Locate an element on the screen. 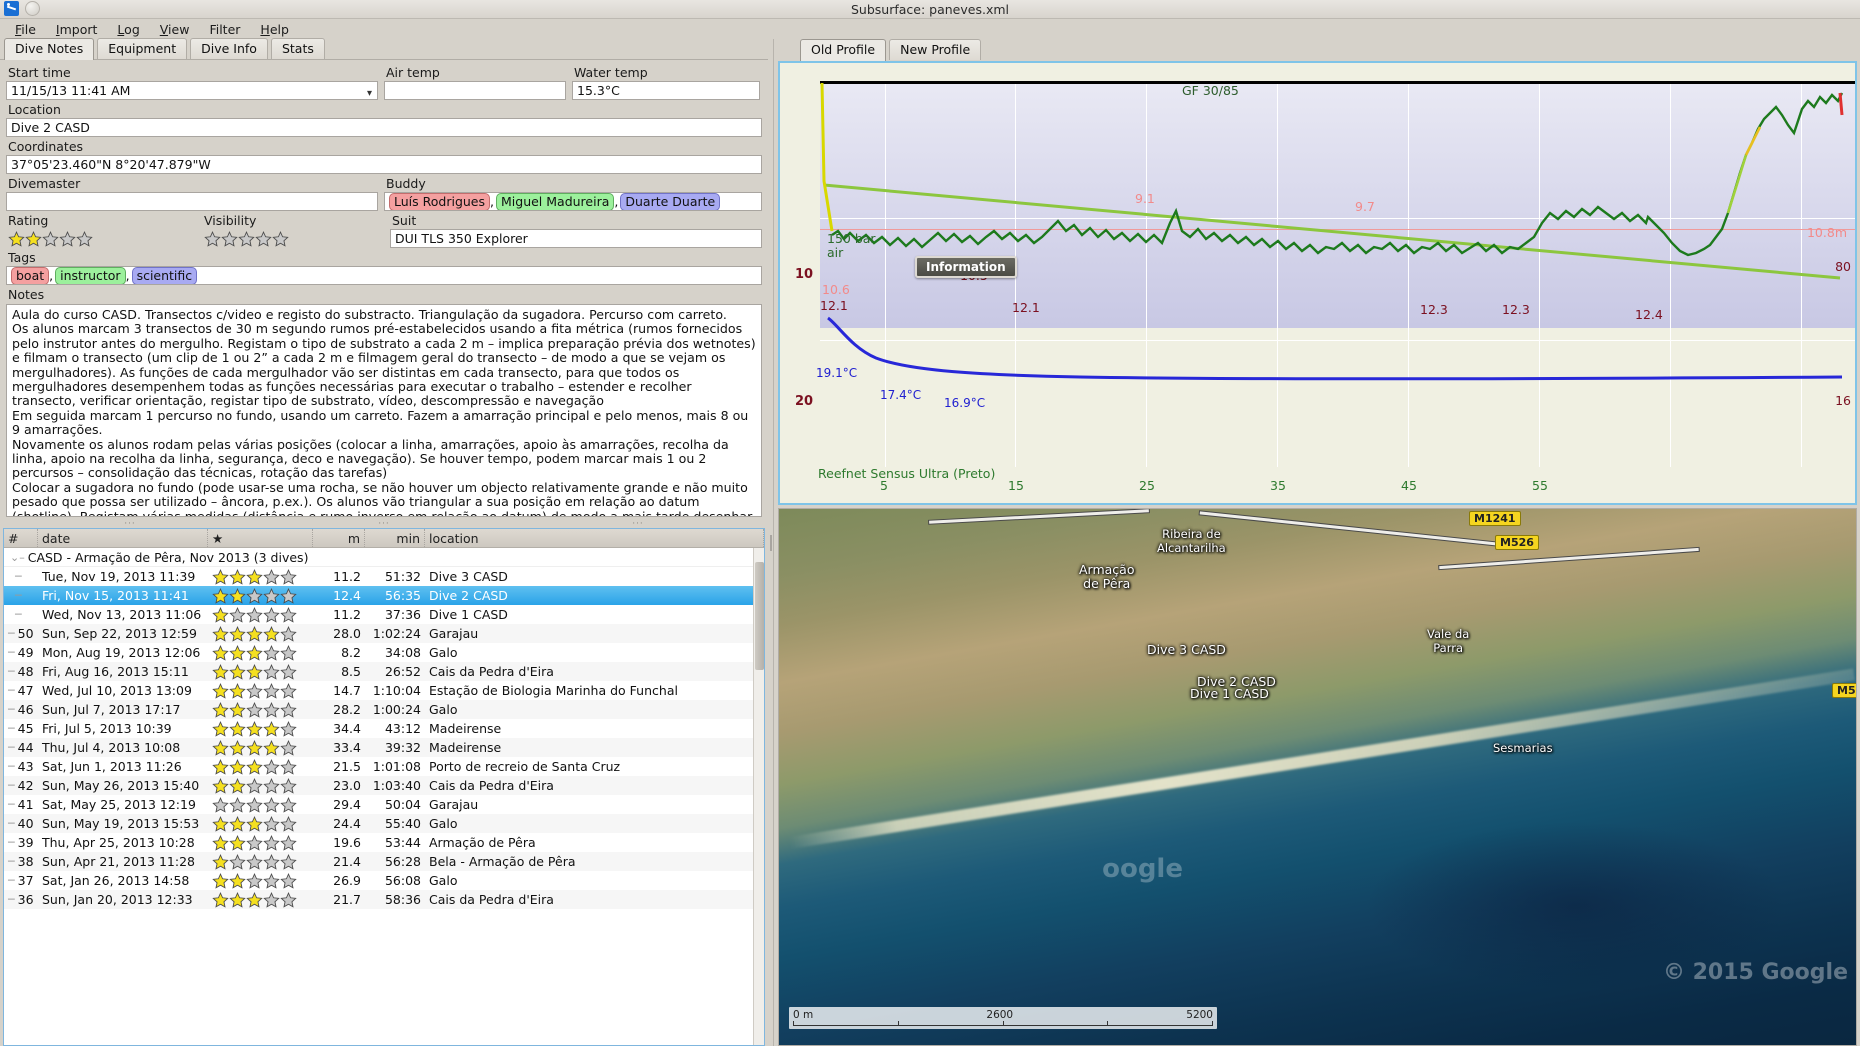 The height and width of the screenshot is (1046, 1860). col-header-location: location is located at coordinates (594, 538).